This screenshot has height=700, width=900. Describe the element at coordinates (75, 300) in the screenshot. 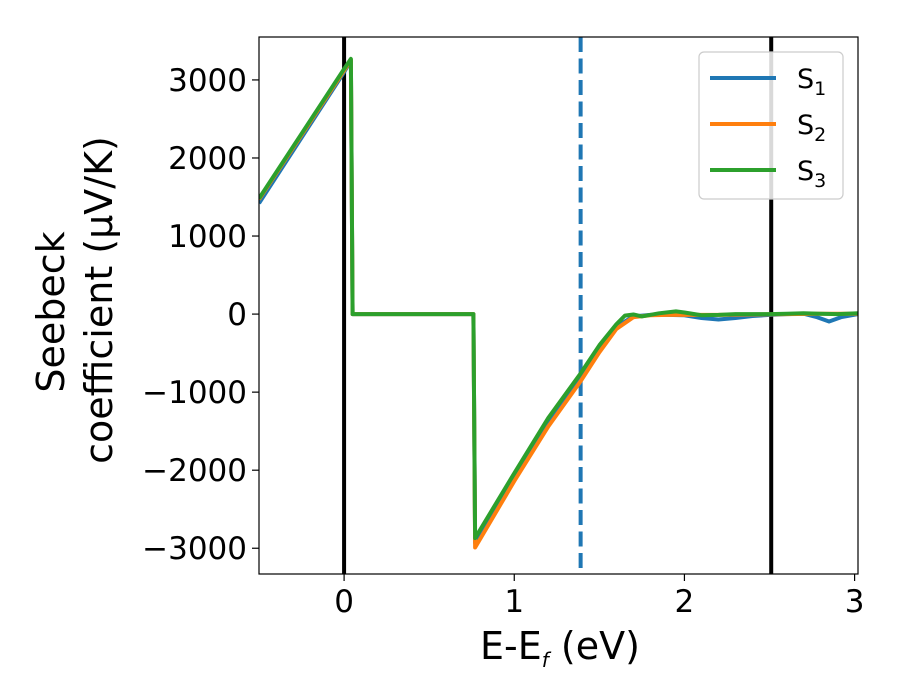

I see `y-axis-label: Seebeck coefficient (μV/K)` at that location.